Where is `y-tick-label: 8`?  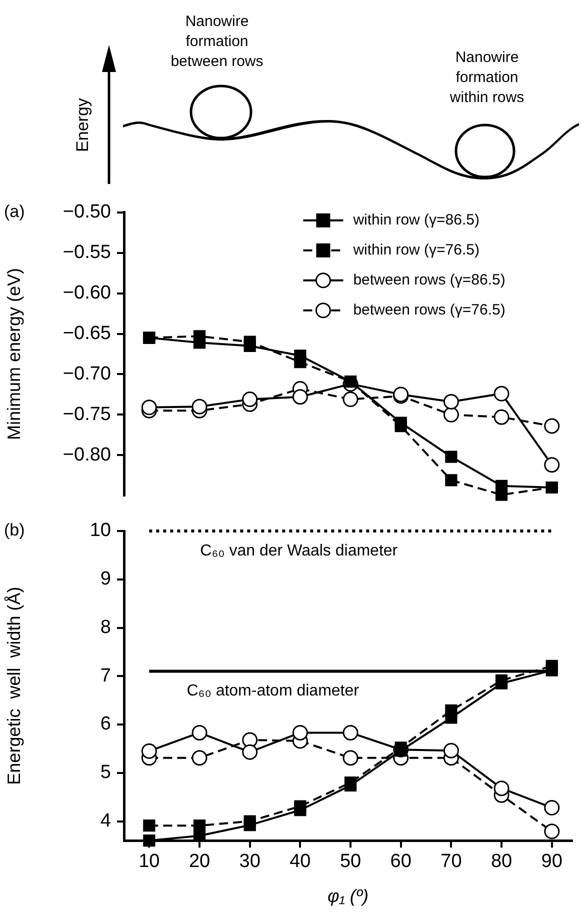 y-tick-label: 8 is located at coordinates (105, 627).